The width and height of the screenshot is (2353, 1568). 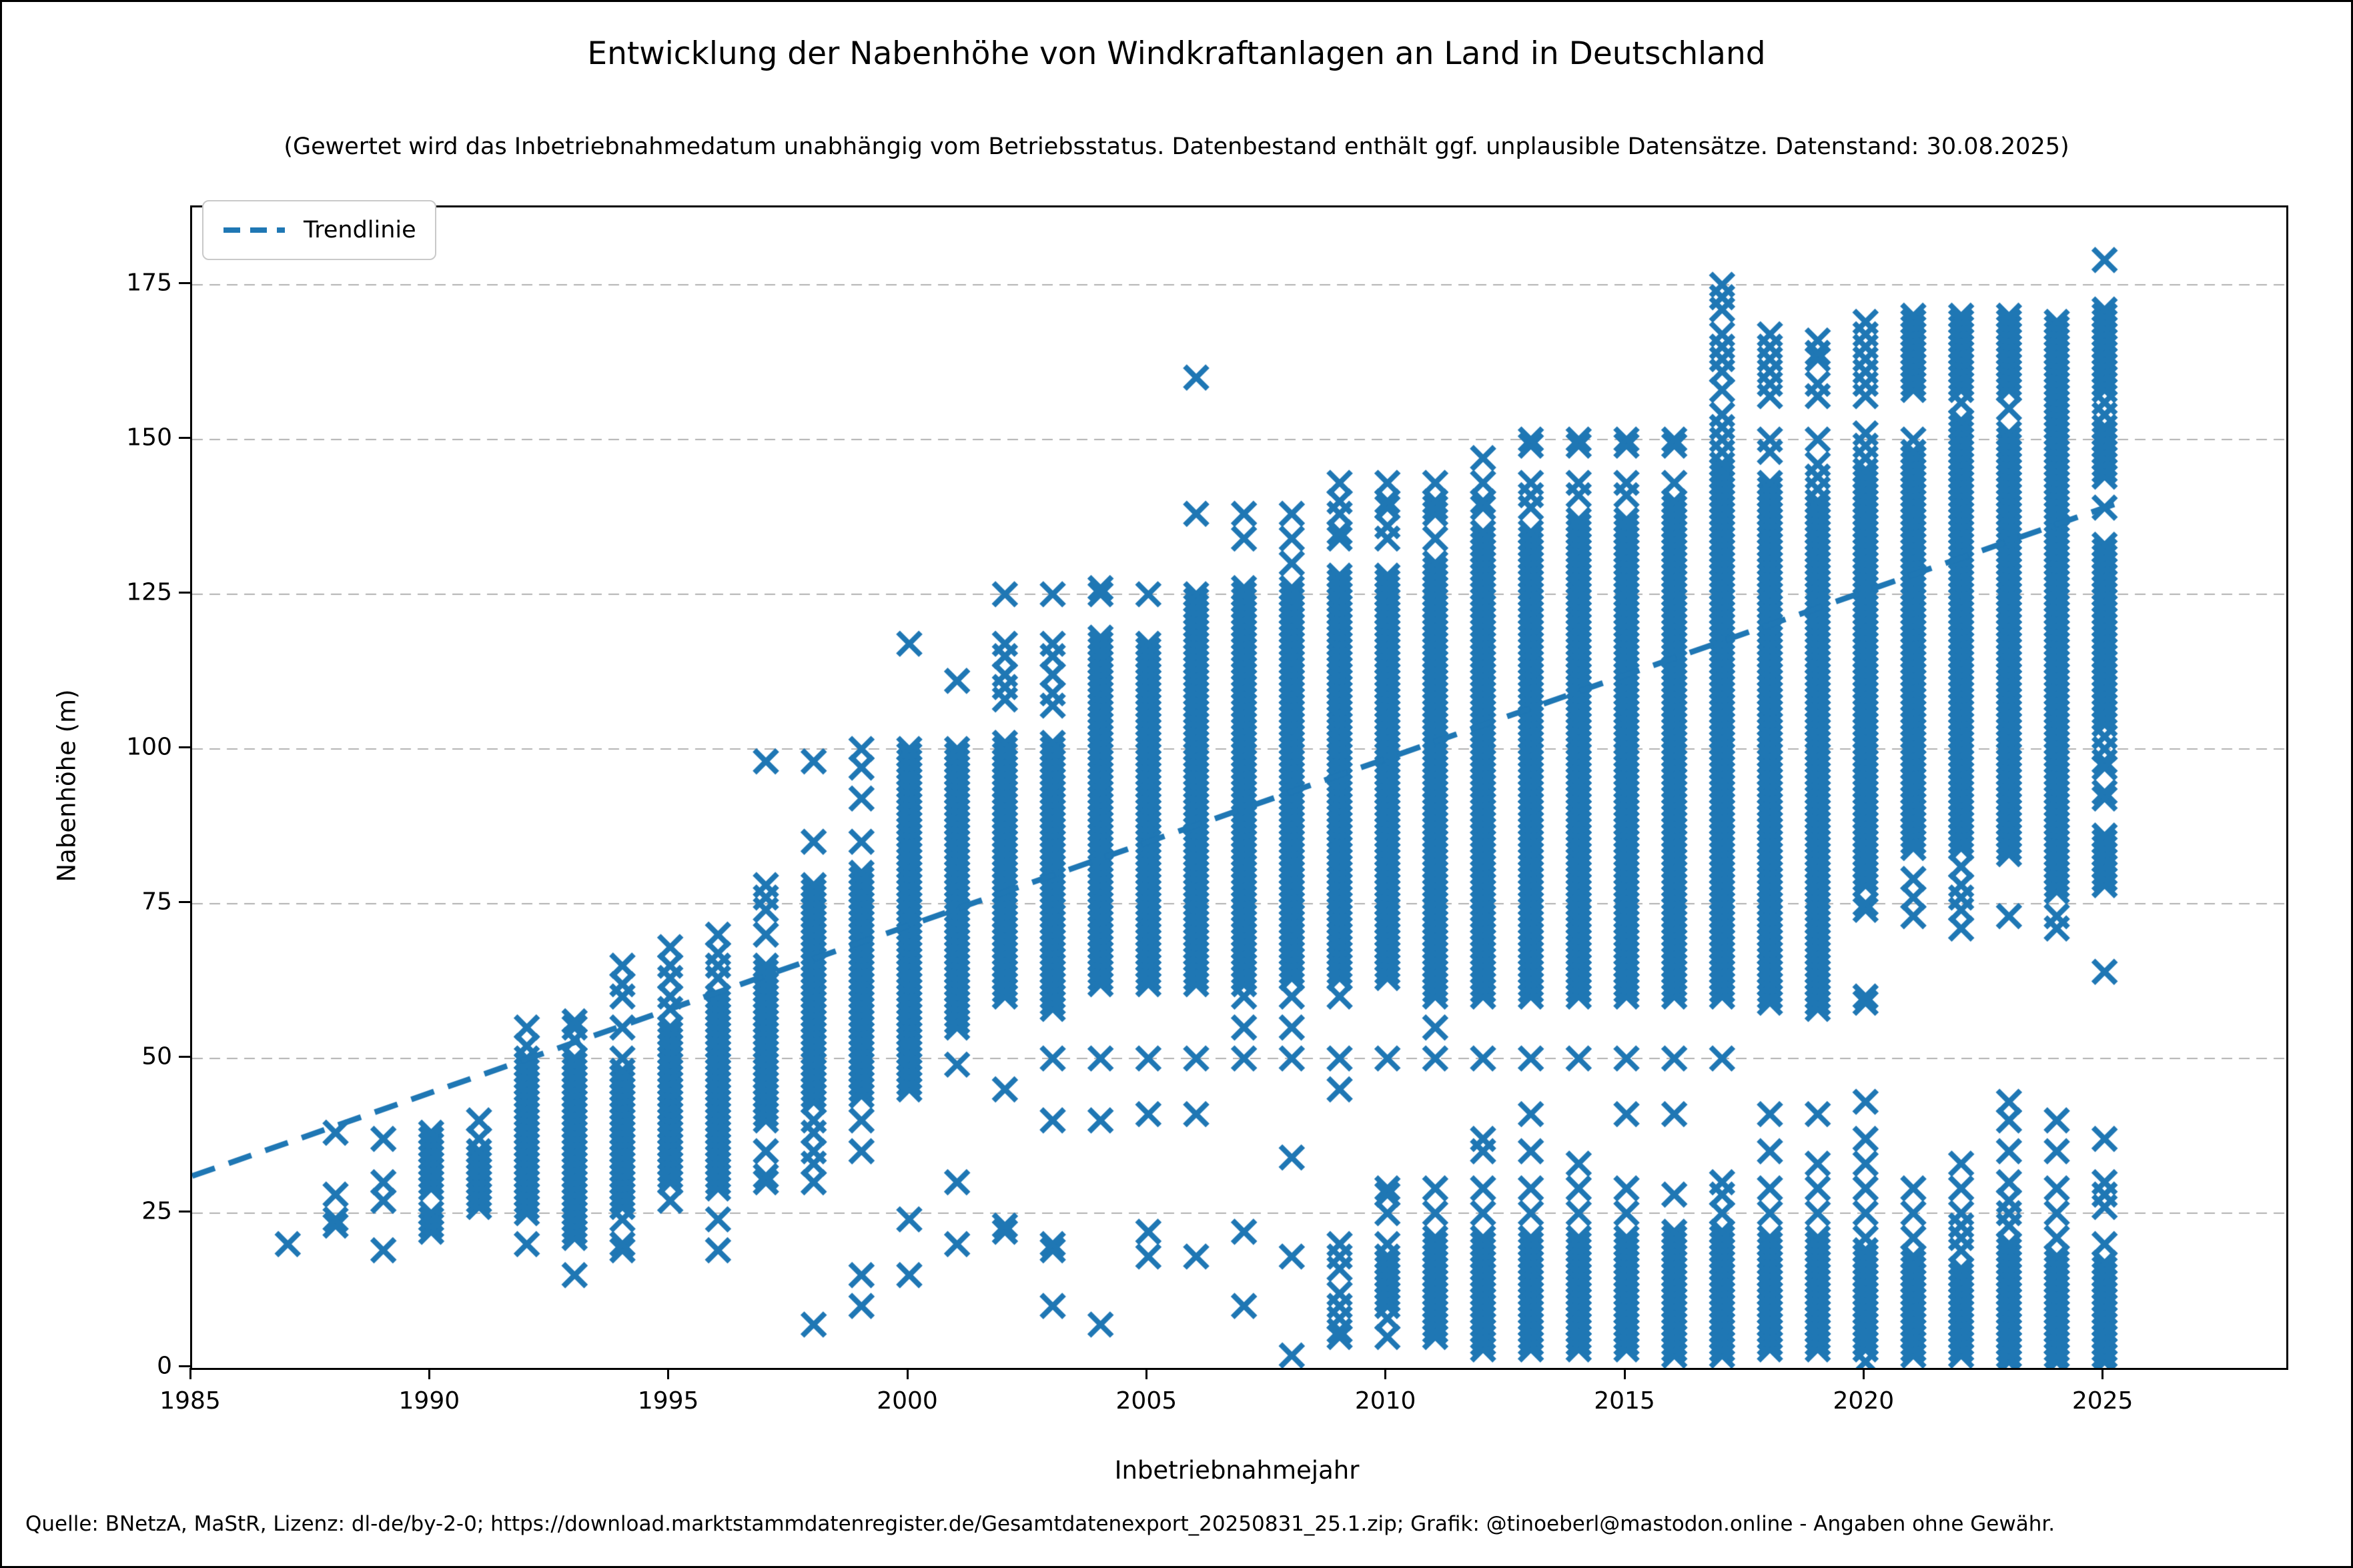 I want to click on legend: Trendlinie, so click(x=319, y=230).